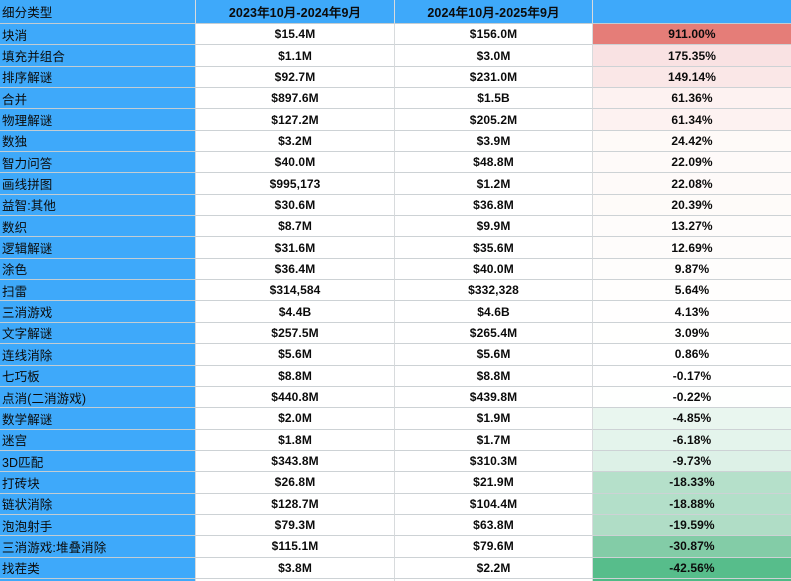  What do you see at coordinates (98, 120) in the screenshot?
I see `row-category-label: 物理解谜` at bounding box center [98, 120].